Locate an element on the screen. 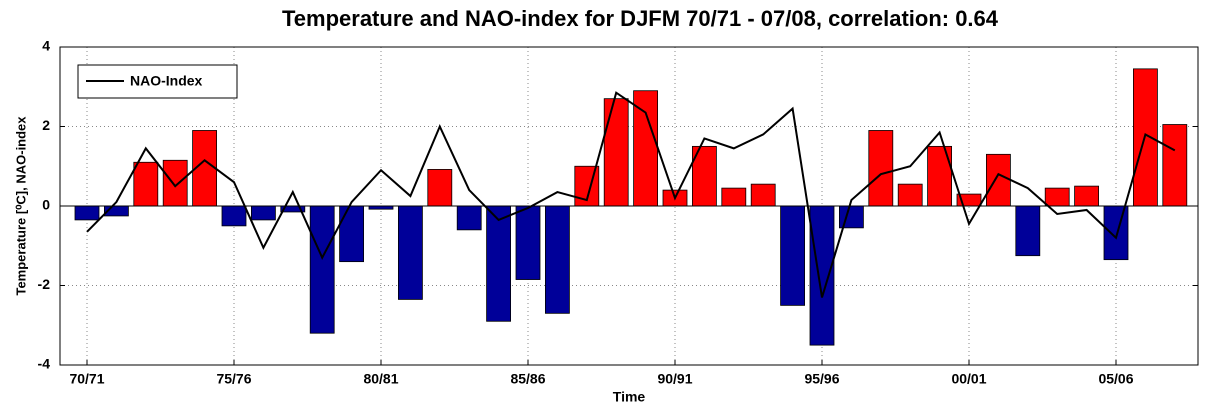 The image size is (1206, 410). y-tick-label: -2 is located at coordinates (44, 284).